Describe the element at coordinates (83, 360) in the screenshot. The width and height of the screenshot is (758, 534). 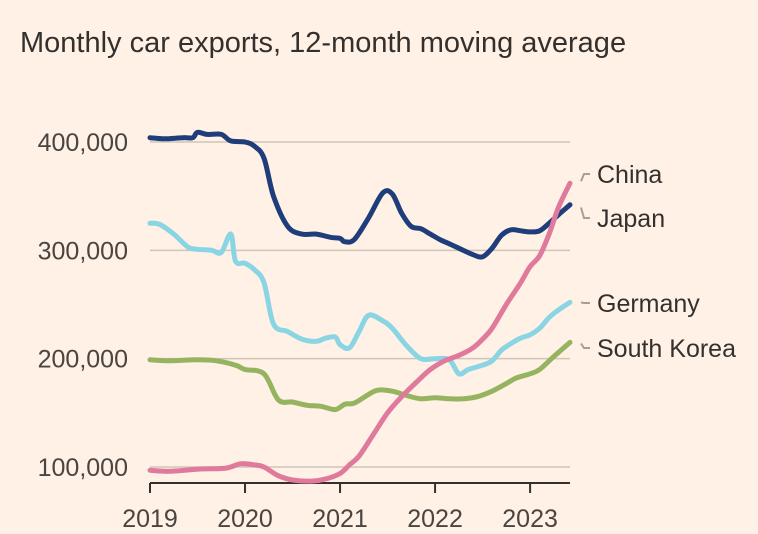
I see `y-tick-label: 200,000` at that location.